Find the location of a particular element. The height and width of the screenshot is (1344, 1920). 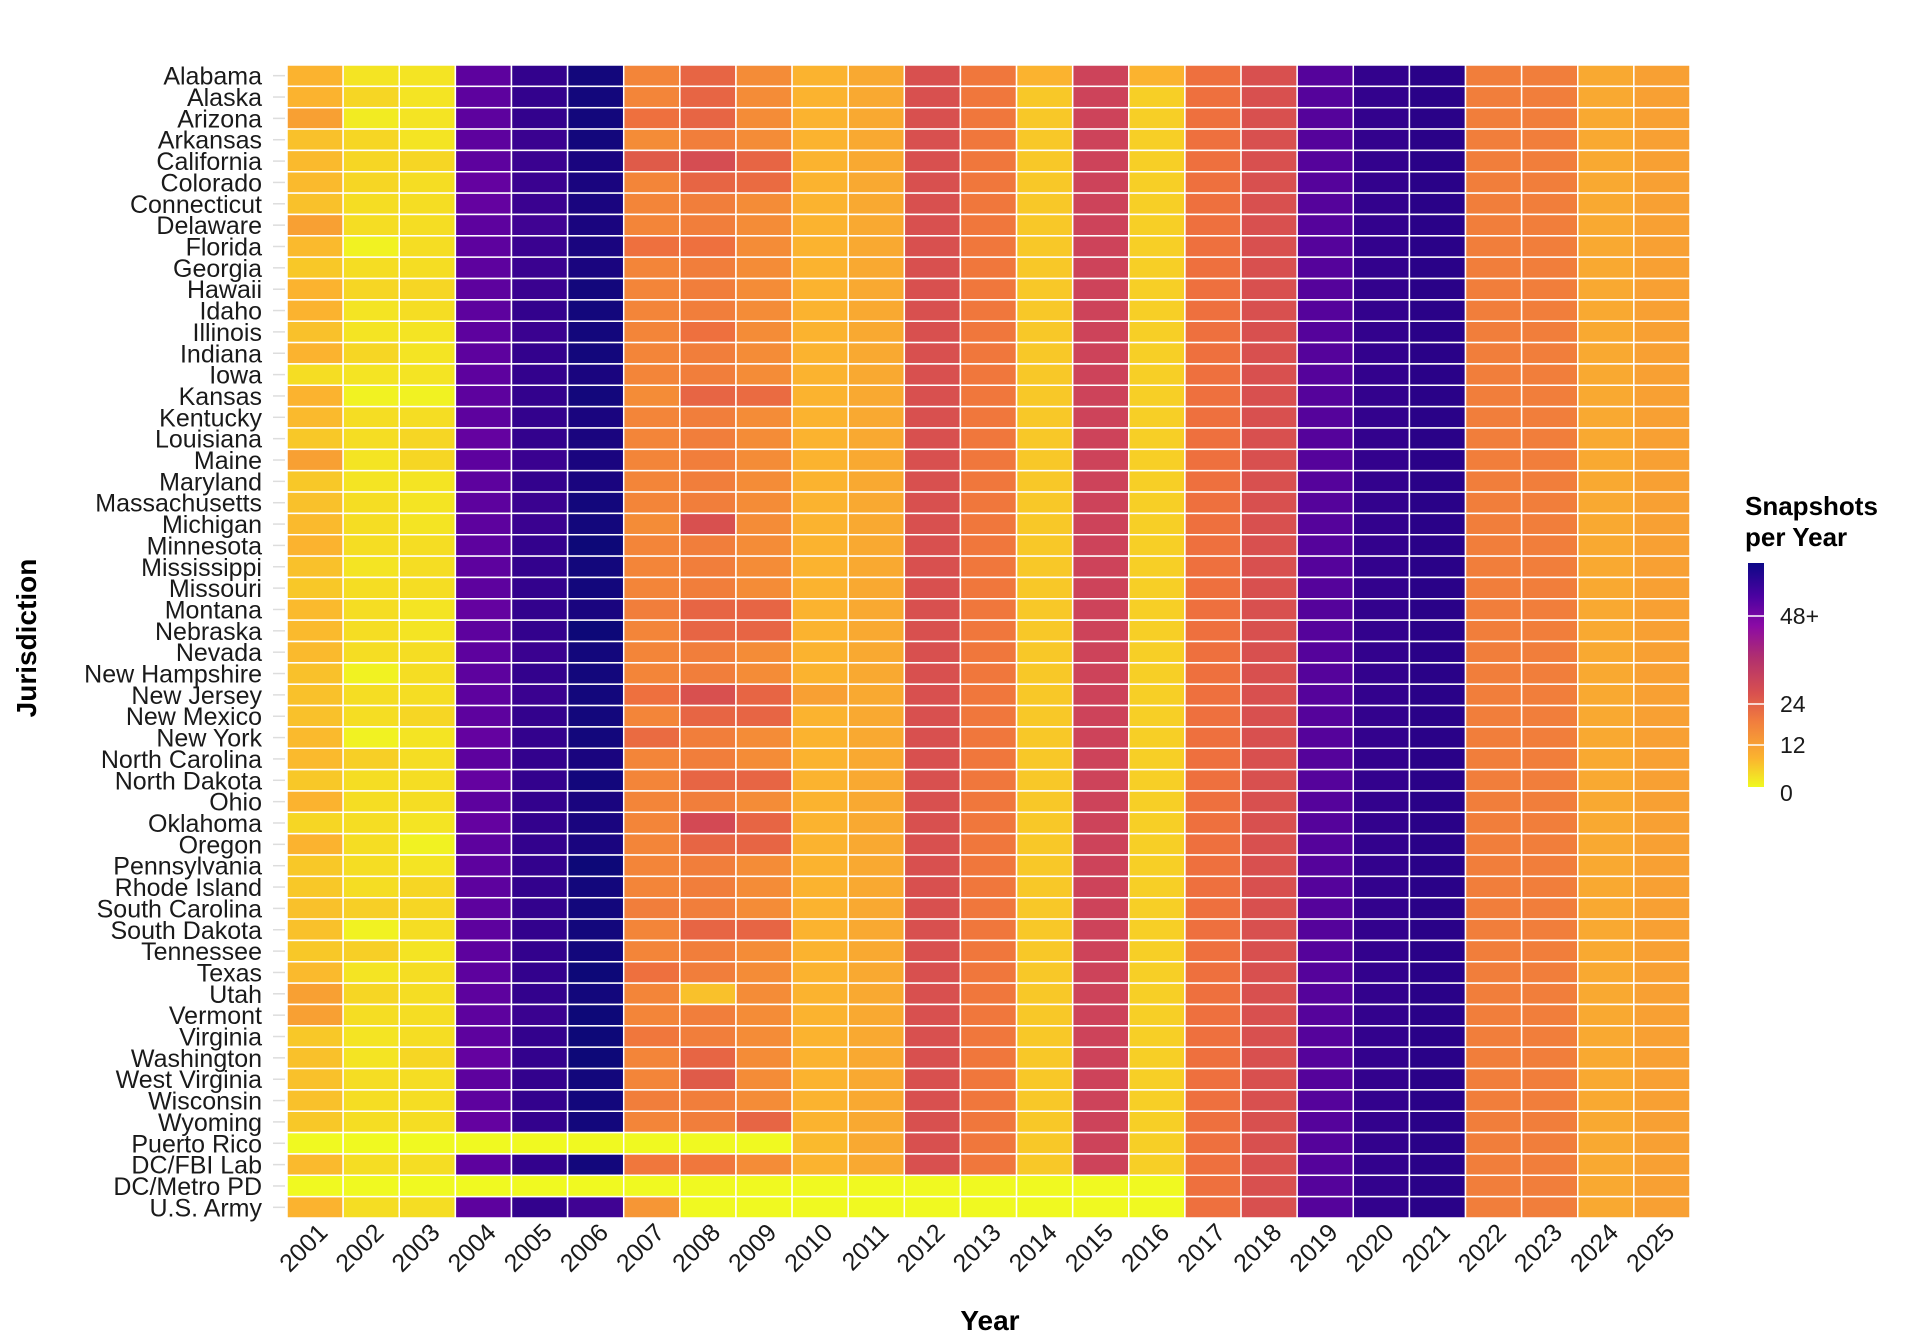

y-tick-label: Maine is located at coordinates (228, 461).